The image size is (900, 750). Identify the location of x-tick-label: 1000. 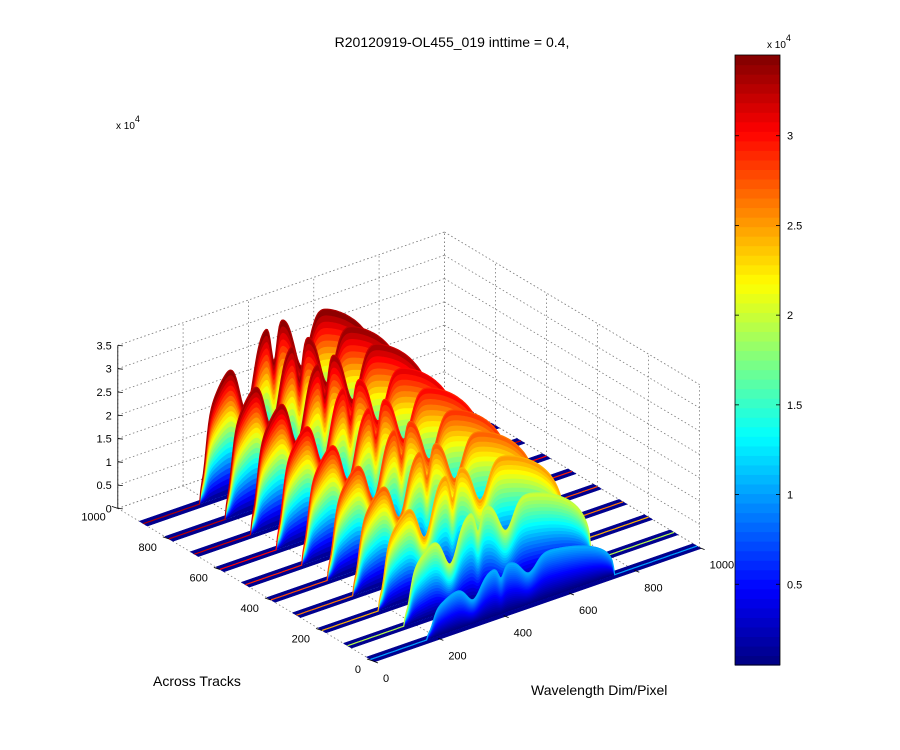
(722, 566).